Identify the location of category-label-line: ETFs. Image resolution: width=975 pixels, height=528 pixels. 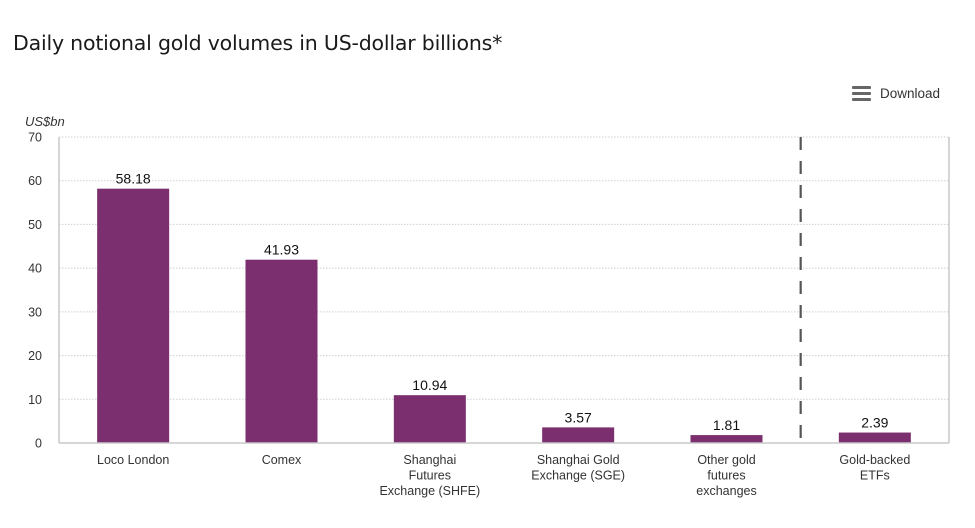
(875, 476).